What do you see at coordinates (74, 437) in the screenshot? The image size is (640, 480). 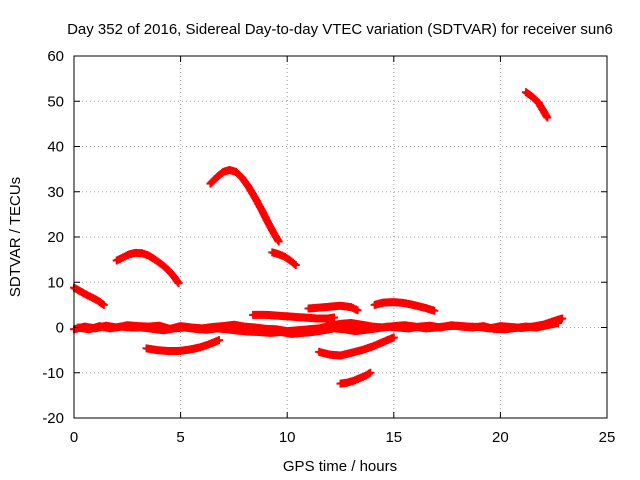 I see `x-tick-label: 0` at bounding box center [74, 437].